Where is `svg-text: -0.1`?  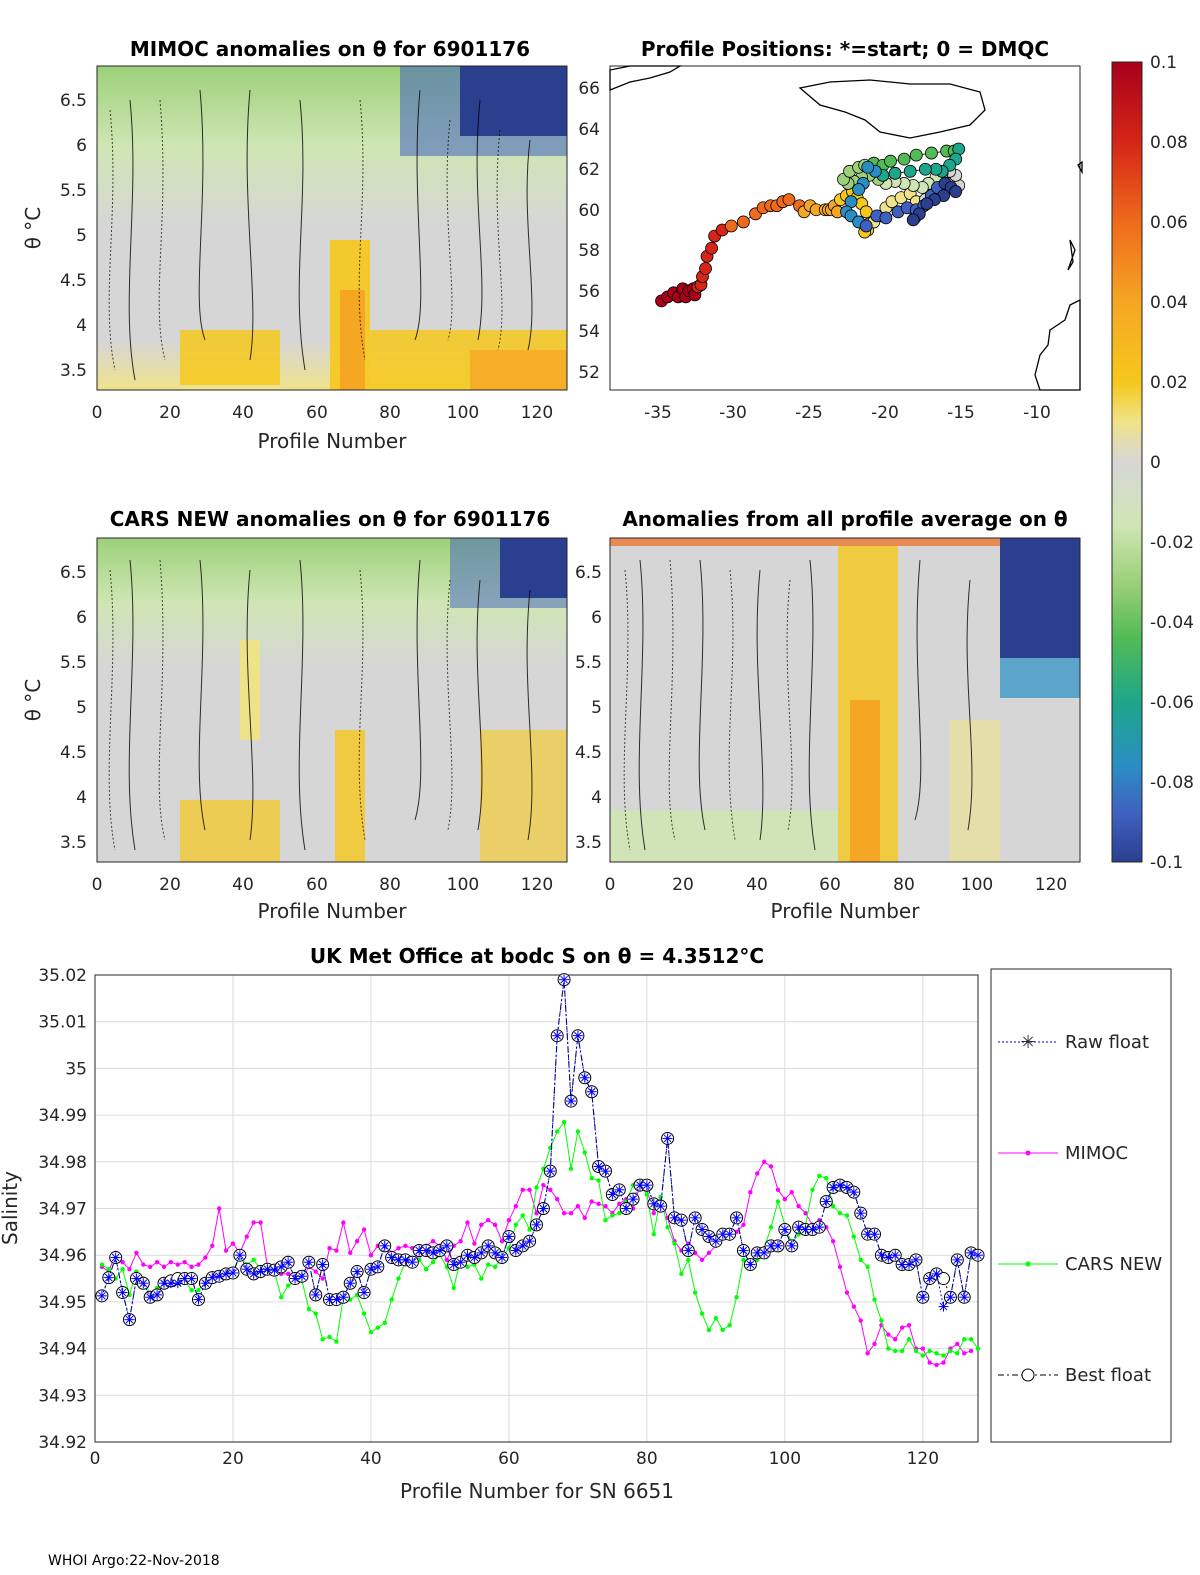 svg-text: -0.1 is located at coordinates (1166, 863).